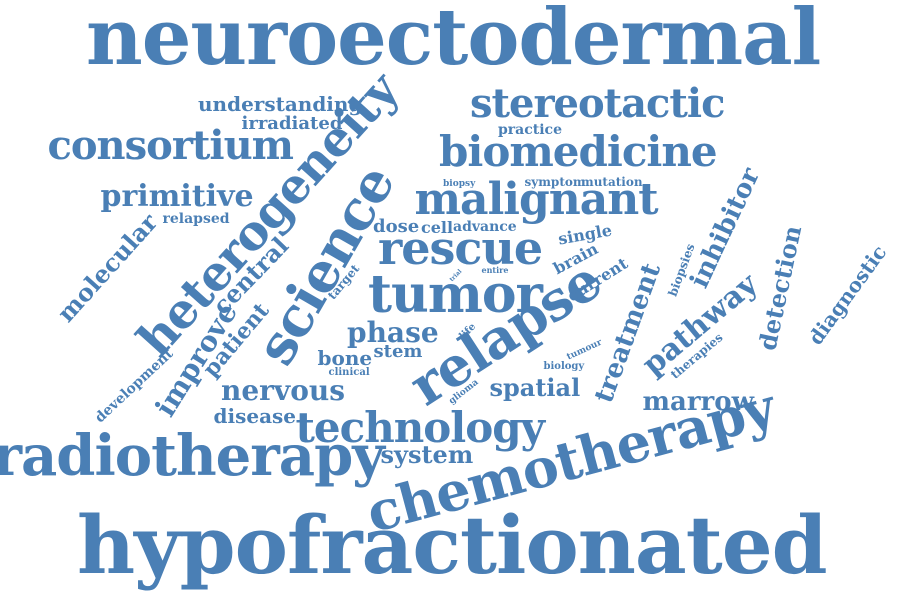  I want to click on word-entire: entire, so click(495, 270).